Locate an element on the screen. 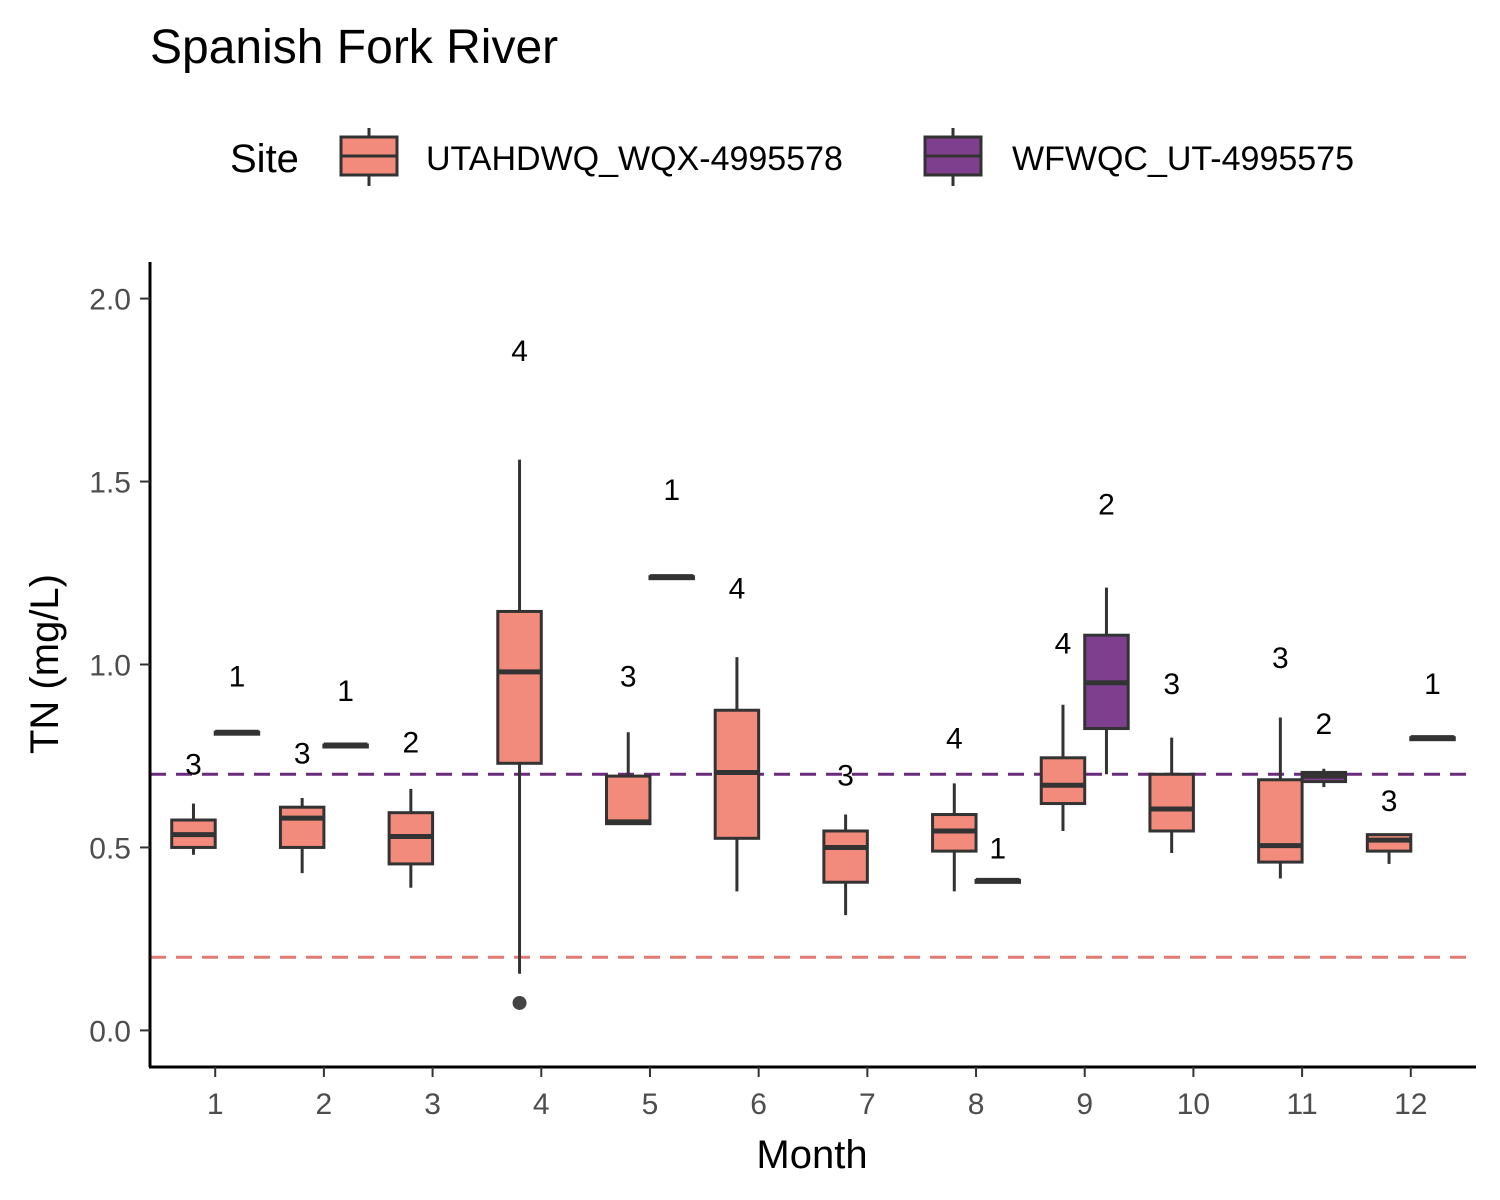 The image size is (1500, 1200). x-tick-label: 4 is located at coordinates (541, 1104).